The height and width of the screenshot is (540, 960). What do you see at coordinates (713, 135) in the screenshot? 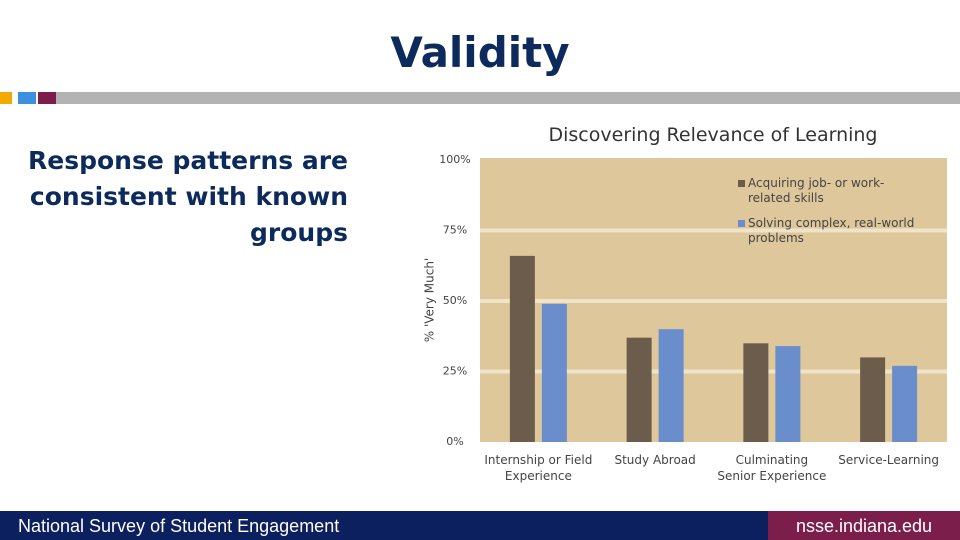
I see `chart-title: Discovering Relevance of Learning` at bounding box center [713, 135].